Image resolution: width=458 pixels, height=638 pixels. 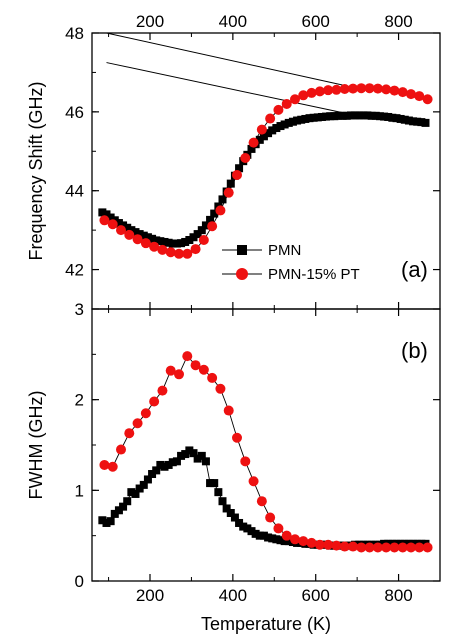 What do you see at coordinates (291, 274) in the screenshot?
I see `legend-item-pmn-15pt: PMN-15% PT` at bounding box center [291, 274].